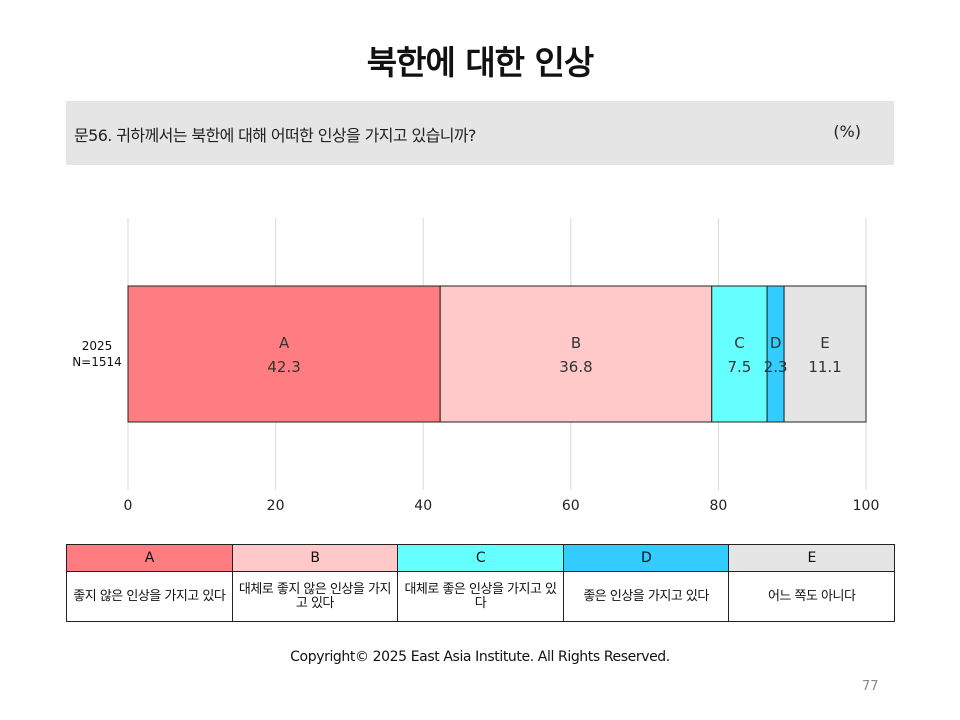  I want to click on segment-key-label: D, so click(776, 343).